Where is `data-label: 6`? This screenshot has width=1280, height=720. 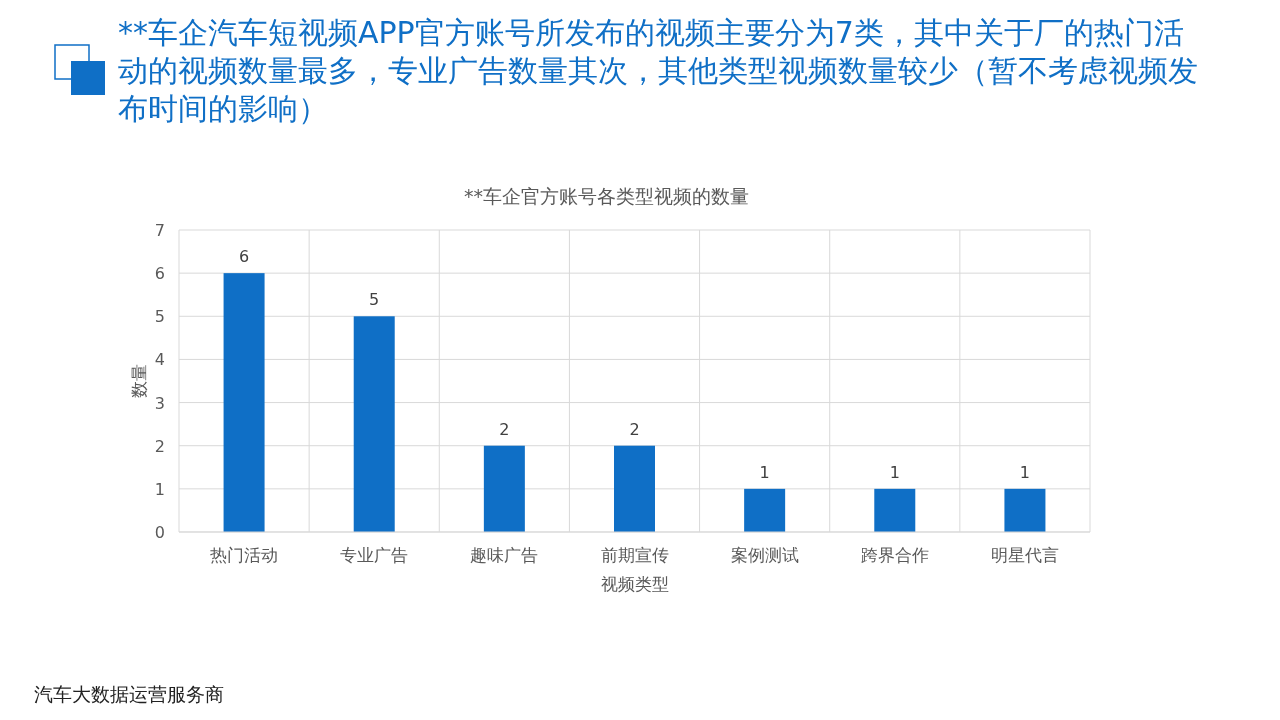
data-label: 6 is located at coordinates (244, 257).